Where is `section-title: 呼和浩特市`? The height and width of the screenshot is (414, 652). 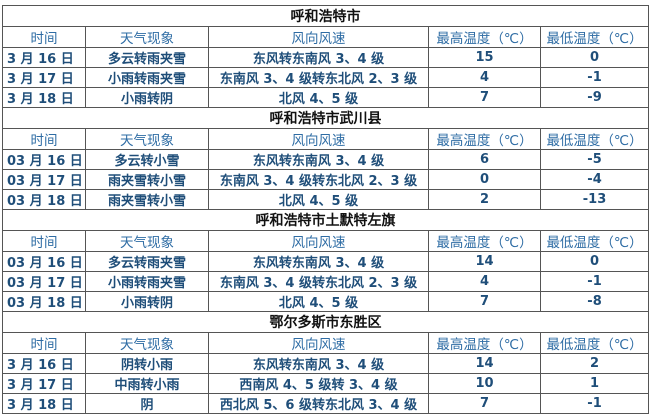
section-title: 呼和浩特市 is located at coordinates (325, 16).